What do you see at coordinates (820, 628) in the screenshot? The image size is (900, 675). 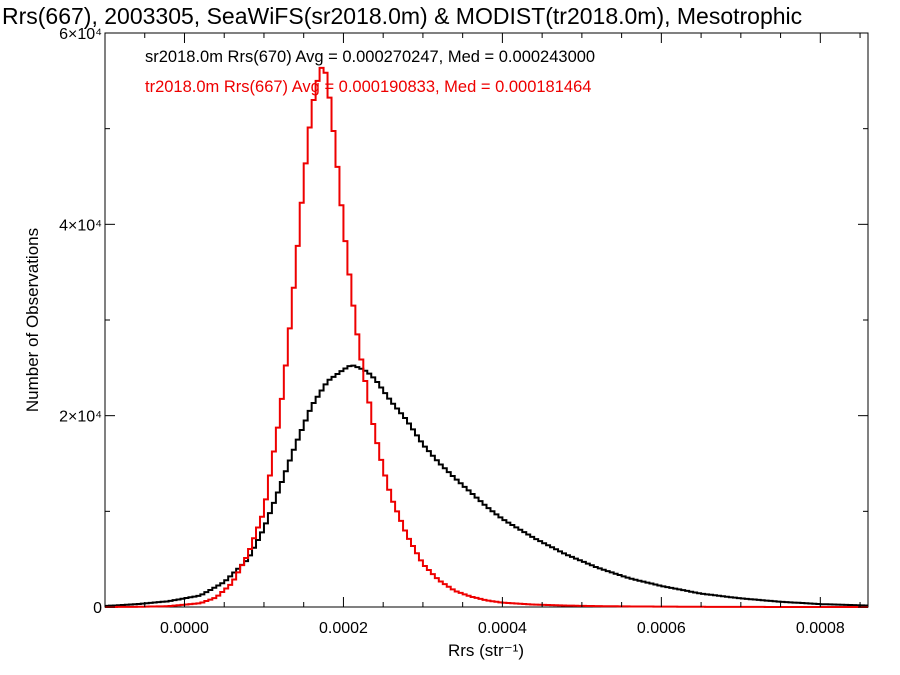 I see `x-tick-label: 0.0008` at bounding box center [820, 628].